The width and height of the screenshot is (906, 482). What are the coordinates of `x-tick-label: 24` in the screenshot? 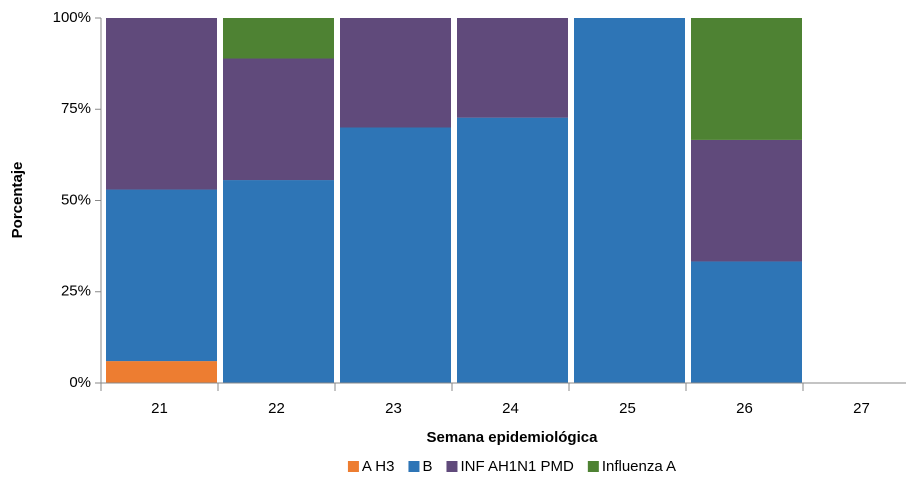 It's located at (510, 408).